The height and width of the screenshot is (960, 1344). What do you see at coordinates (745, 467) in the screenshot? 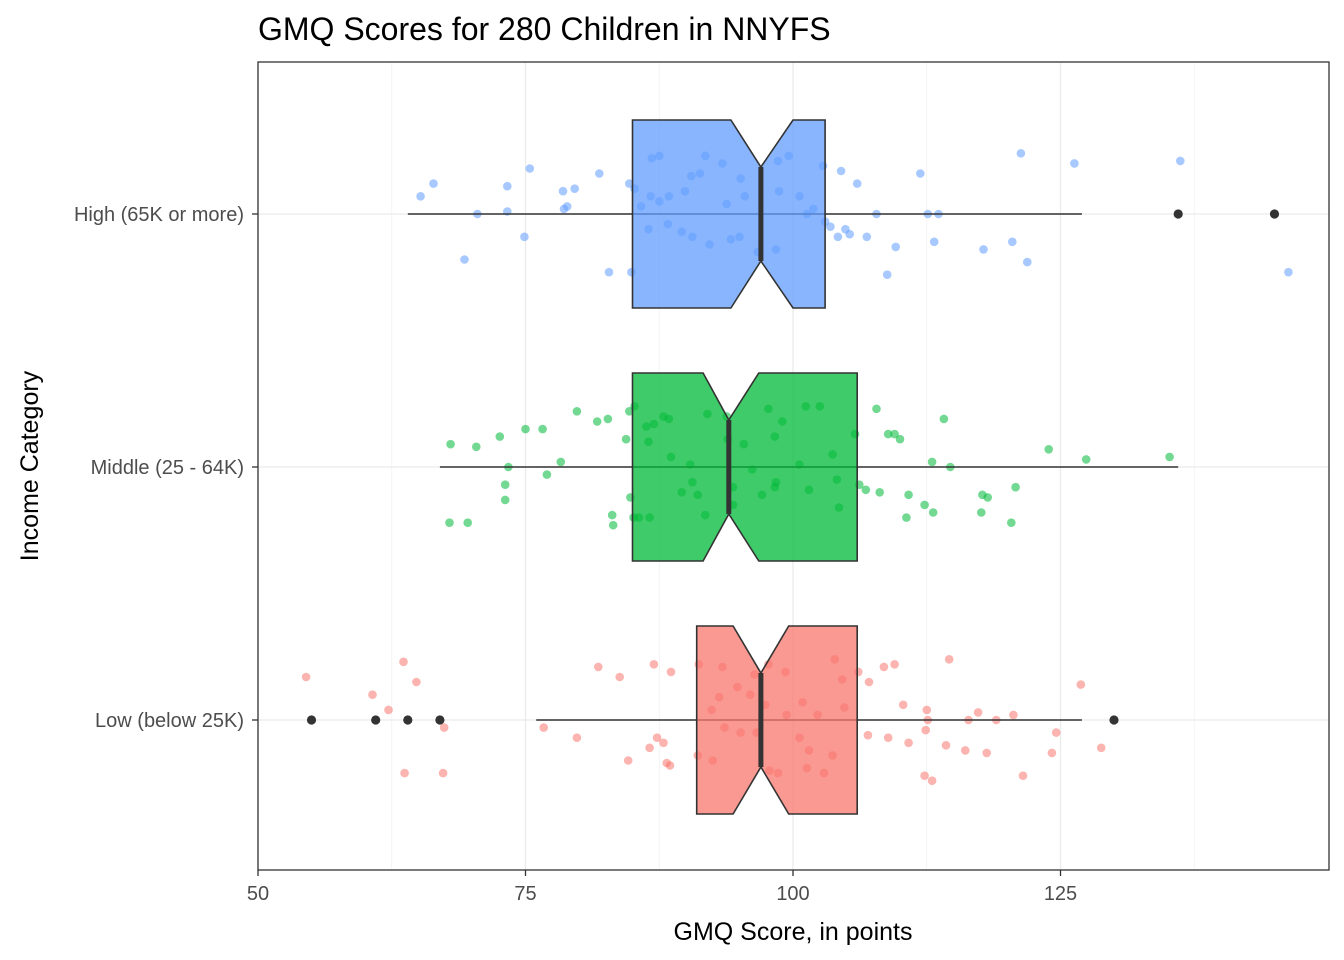
I see `box-middle` at bounding box center [745, 467].